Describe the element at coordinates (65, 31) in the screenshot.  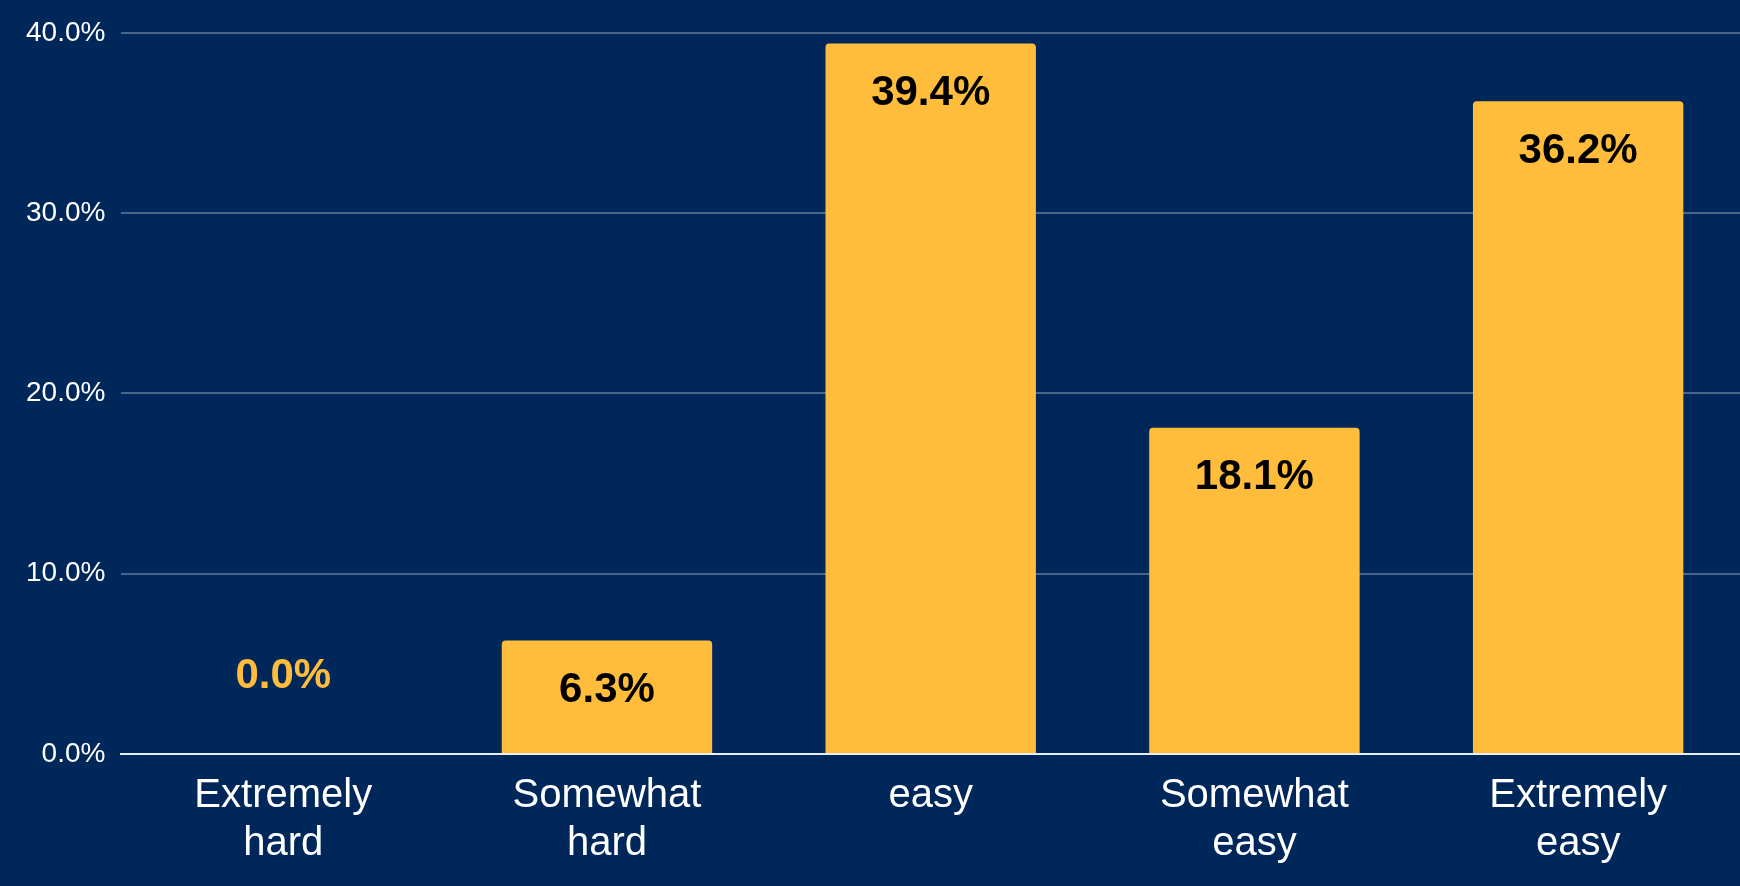
I see `y-tick-label: 40.0%` at that location.